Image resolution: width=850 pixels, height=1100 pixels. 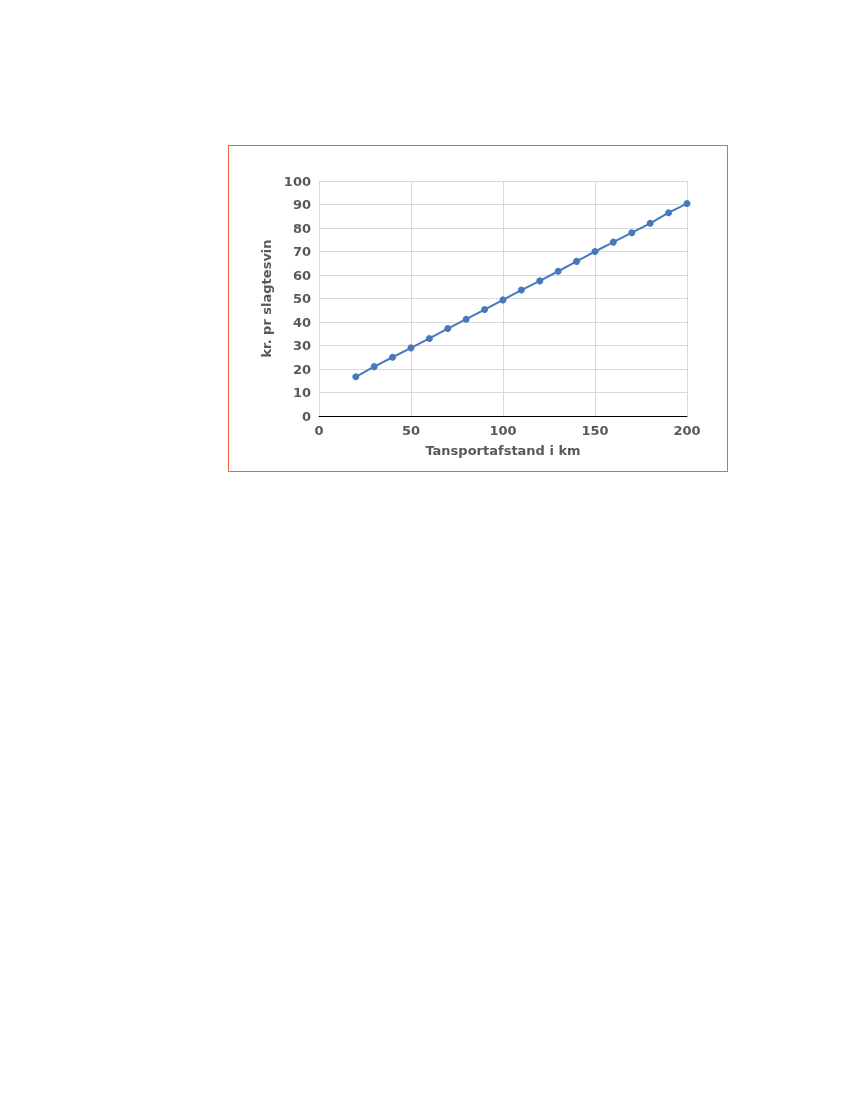 I want to click on x-tick-label: 100, so click(x=503, y=430).